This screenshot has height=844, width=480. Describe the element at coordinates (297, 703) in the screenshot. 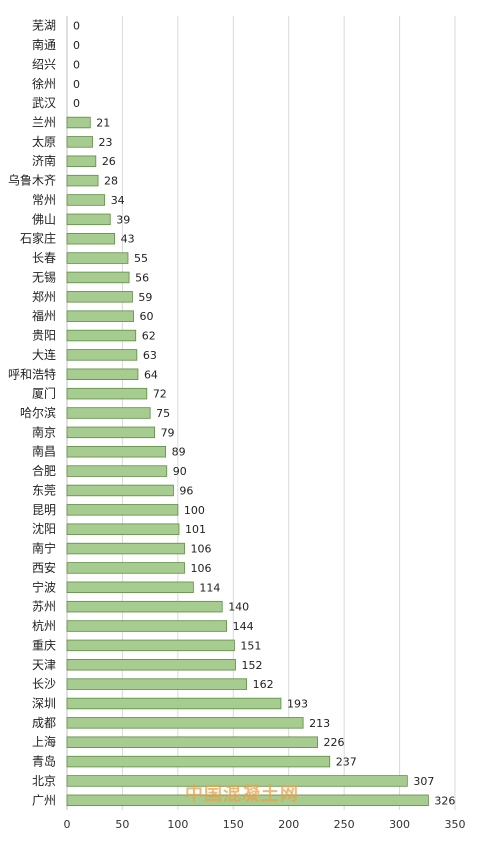

I see `value-label: 193` at that location.